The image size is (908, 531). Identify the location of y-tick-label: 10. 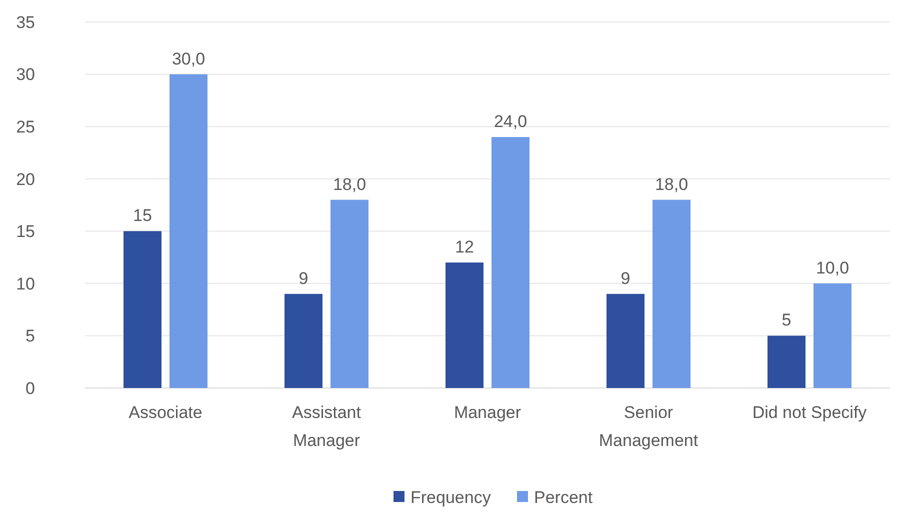
(25, 284).